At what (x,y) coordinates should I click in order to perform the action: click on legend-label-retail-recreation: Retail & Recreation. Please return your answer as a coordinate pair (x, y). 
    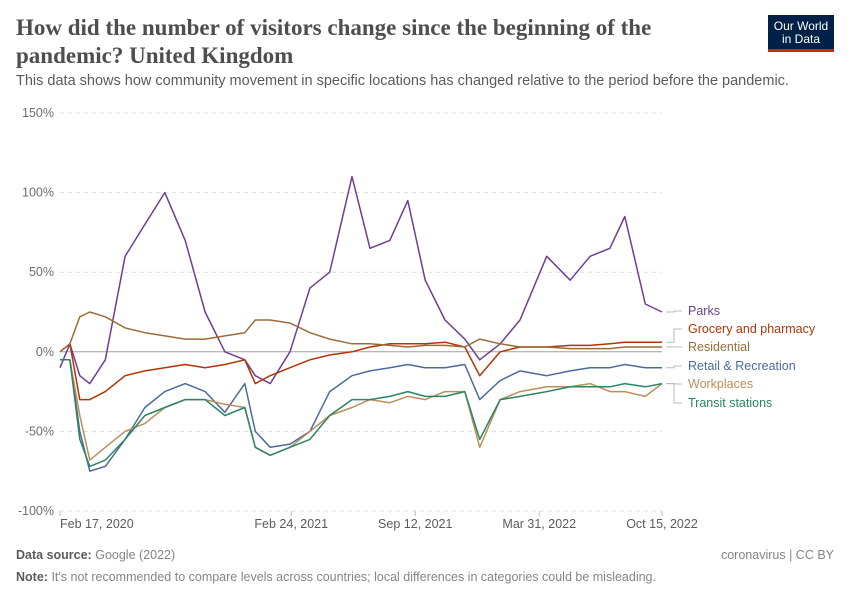
    Looking at the image, I should click on (742, 366).